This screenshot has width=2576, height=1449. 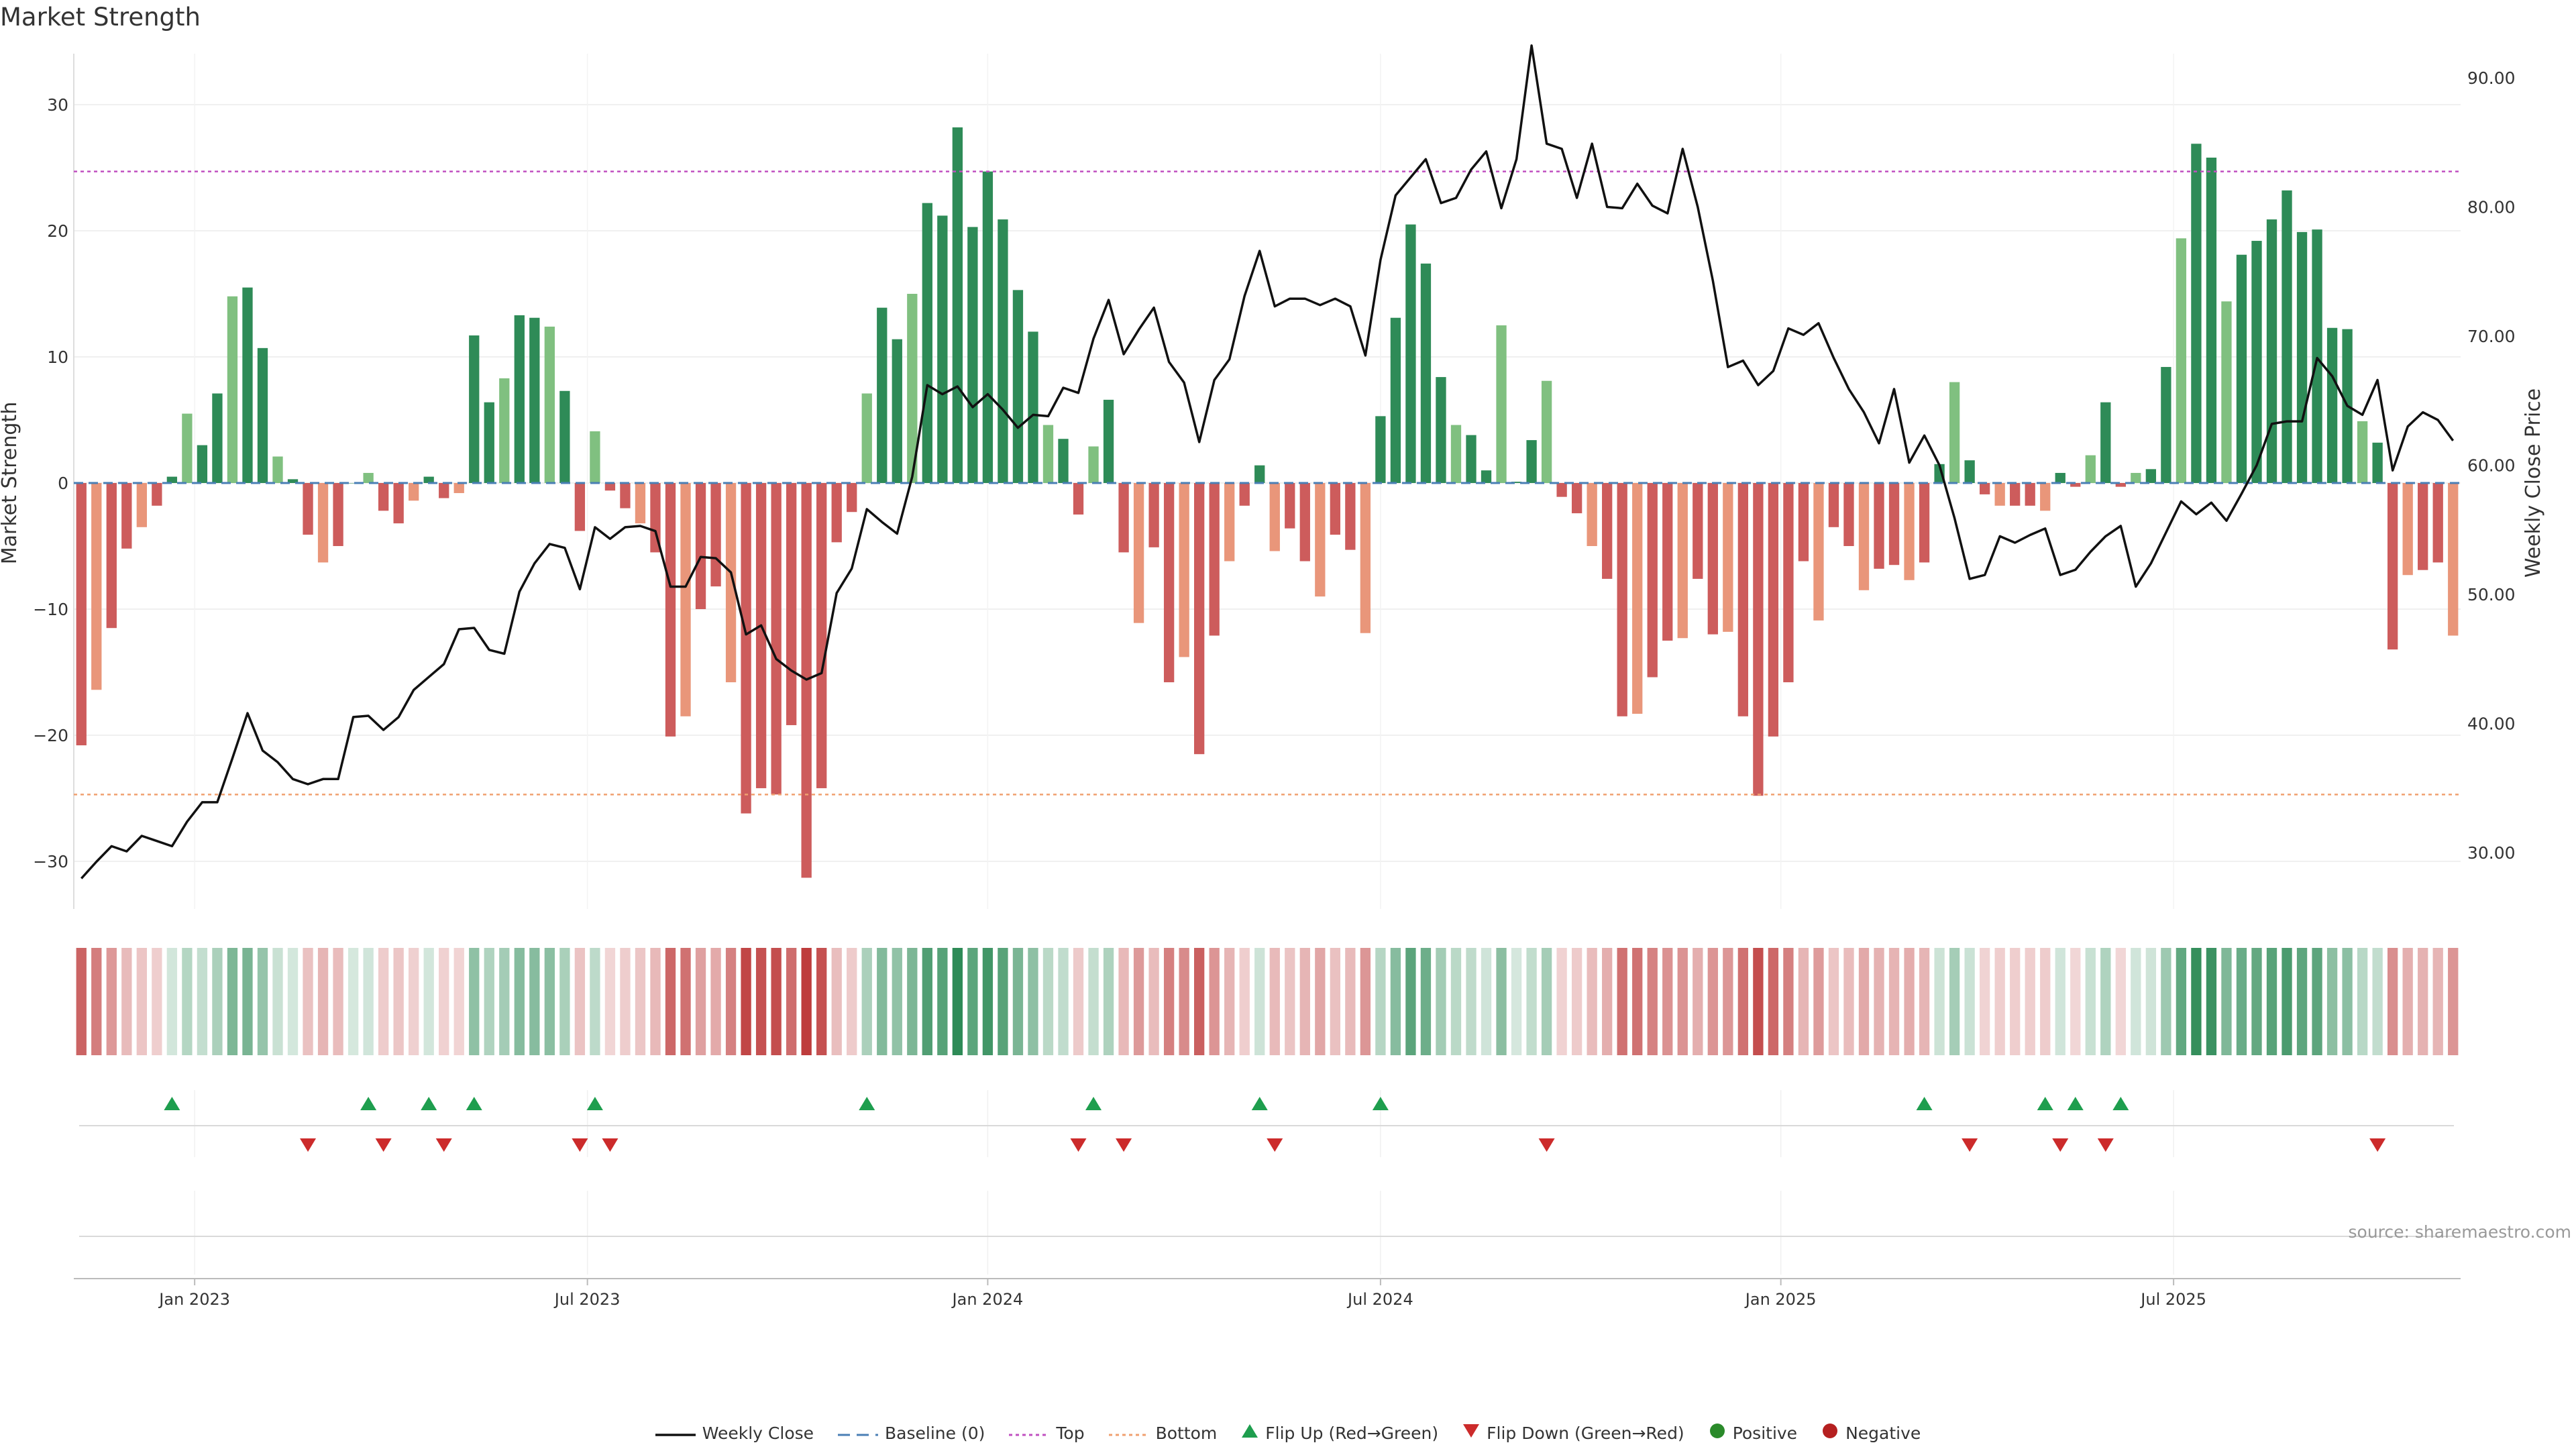 I want to click on source-credit: source: sharemaestro.com, so click(x=2460, y=1232).